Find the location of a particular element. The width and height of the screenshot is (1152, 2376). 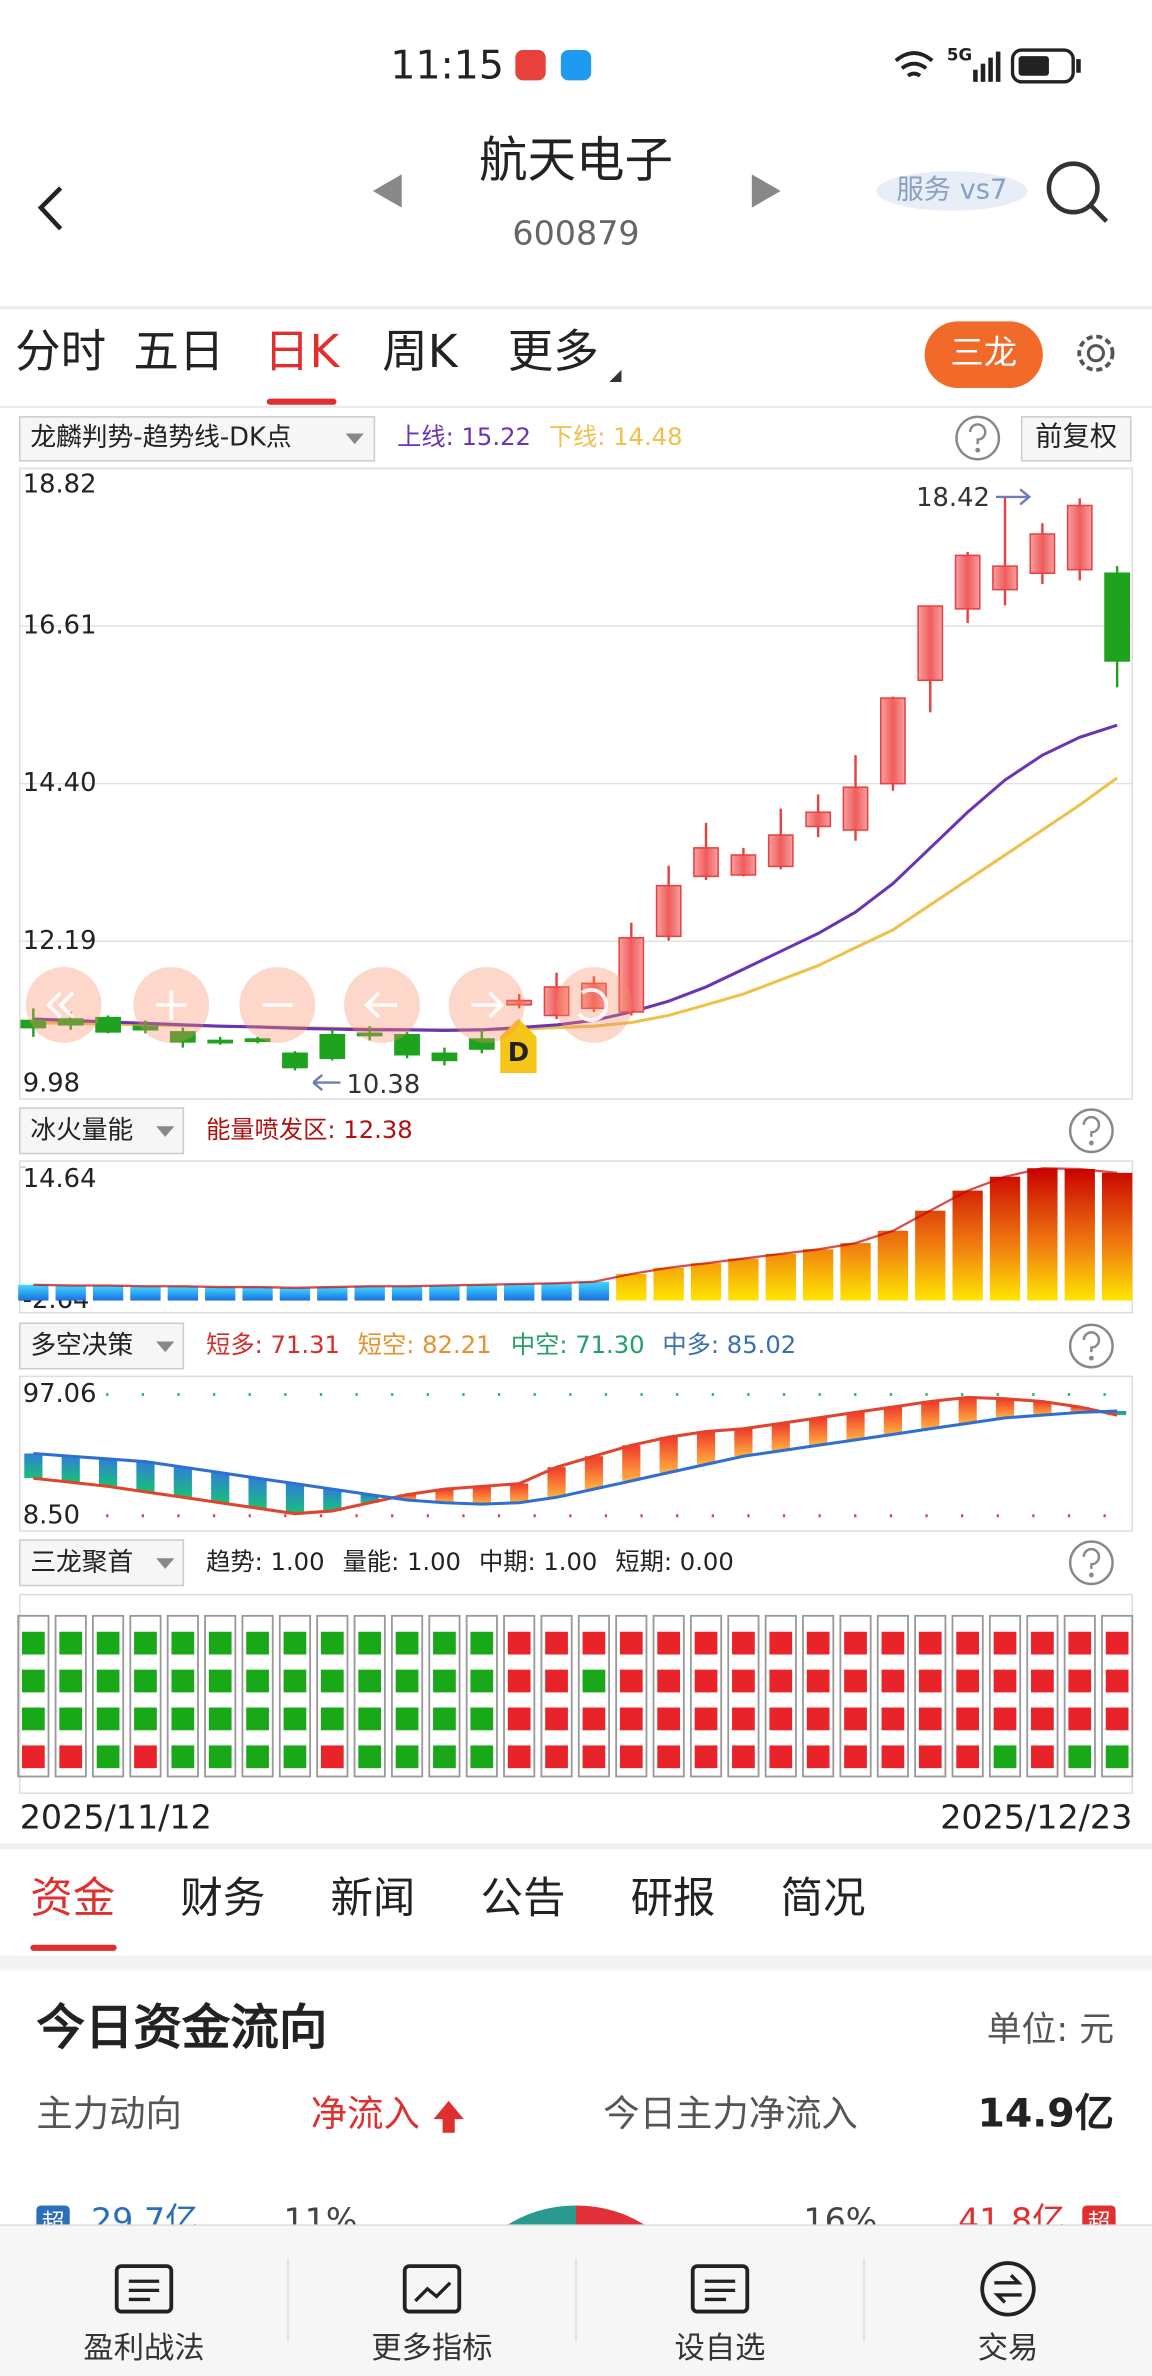

service-label: 服务 vs7 is located at coordinates (951, 189).